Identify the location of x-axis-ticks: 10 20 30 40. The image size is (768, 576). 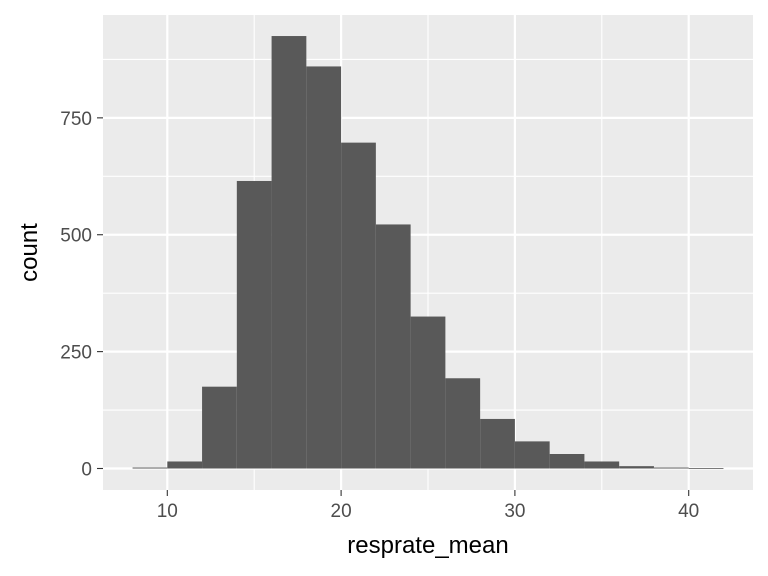
(428, 506).